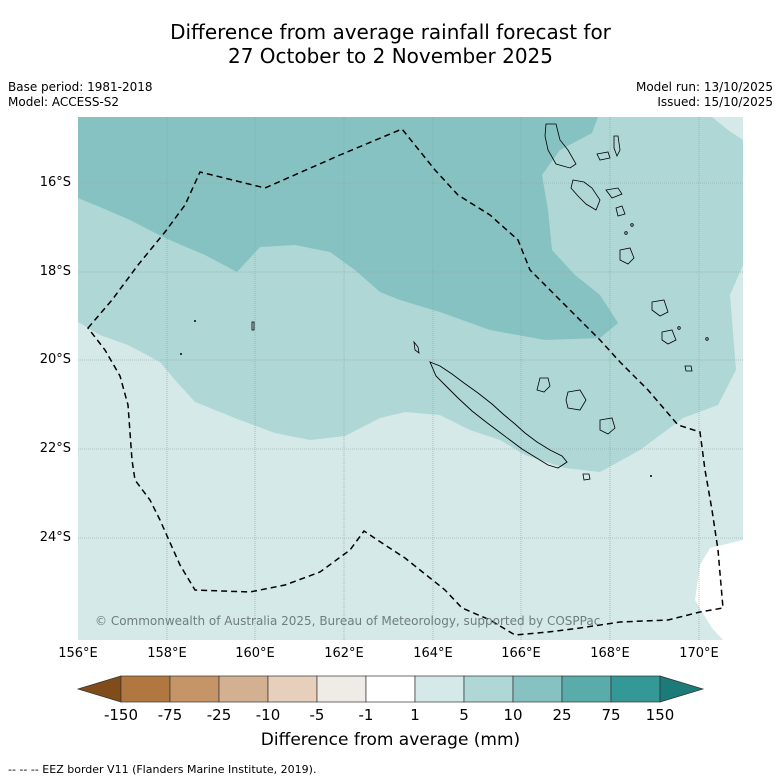 This screenshot has width=781, height=781. I want to click on lat-label-20s: 20°S, so click(55, 359).